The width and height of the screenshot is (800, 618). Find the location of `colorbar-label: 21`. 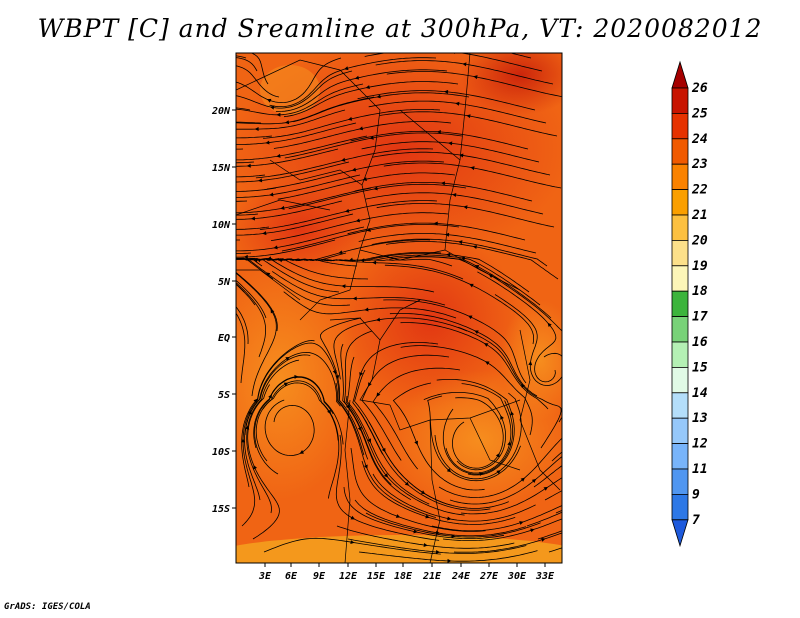

colorbar-label: 21 is located at coordinates (699, 215).